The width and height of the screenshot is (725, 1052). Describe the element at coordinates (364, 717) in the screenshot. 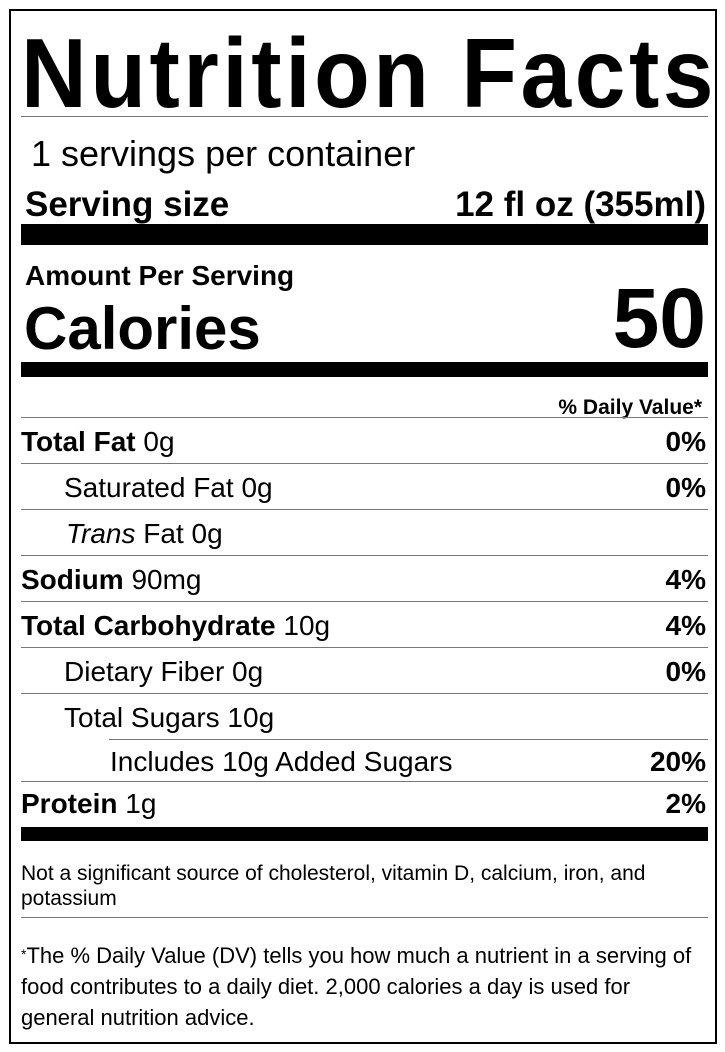

I see `nutrient-row-total-sugars: Total Sugars 10g` at that location.